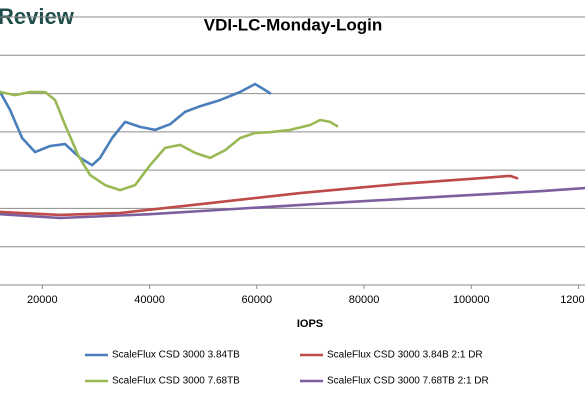  I want to click on x-axis-label: IOPS, so click(310, 324).